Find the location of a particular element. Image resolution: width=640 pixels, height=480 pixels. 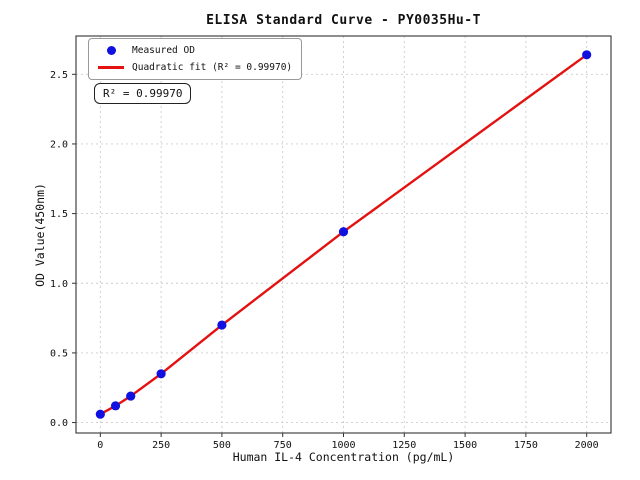

y-tick-label: 1.5 is located at coordinates (59, 214).